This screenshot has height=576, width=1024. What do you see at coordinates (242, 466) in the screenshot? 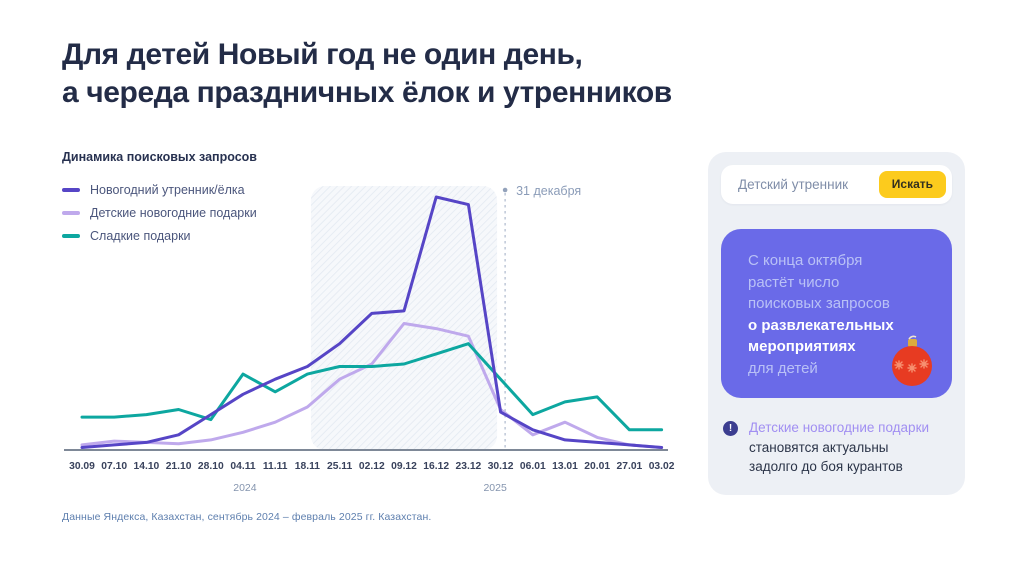
I see `x-tick-label: 04.11` at bounding box center [242, 466].